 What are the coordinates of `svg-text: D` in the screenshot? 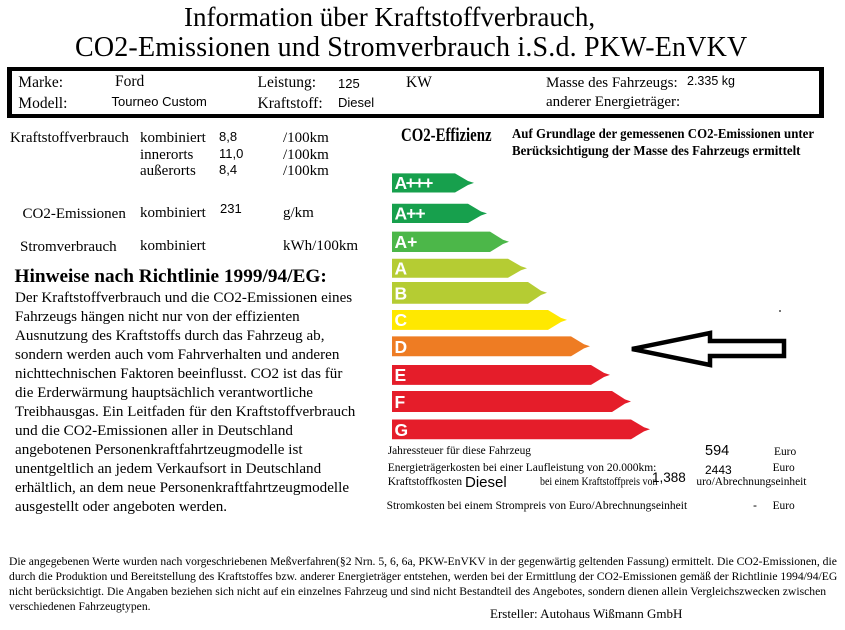 It's located at (401, 347).